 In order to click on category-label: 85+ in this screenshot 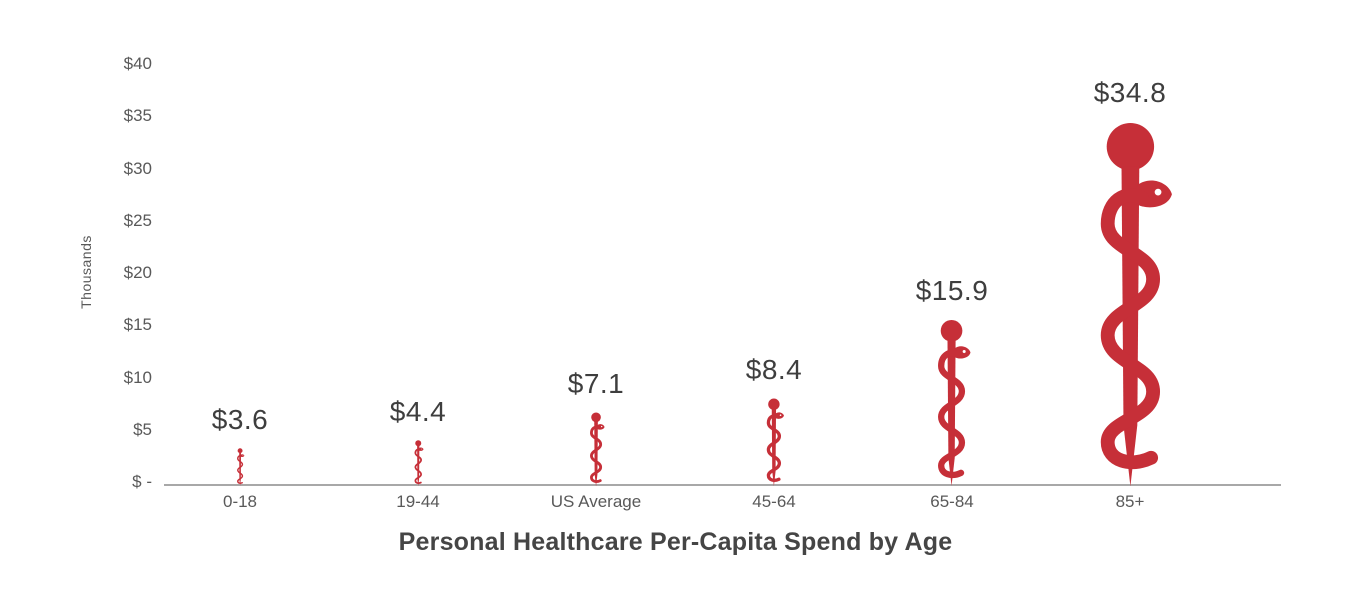, I will do `click(1130, 501)`.